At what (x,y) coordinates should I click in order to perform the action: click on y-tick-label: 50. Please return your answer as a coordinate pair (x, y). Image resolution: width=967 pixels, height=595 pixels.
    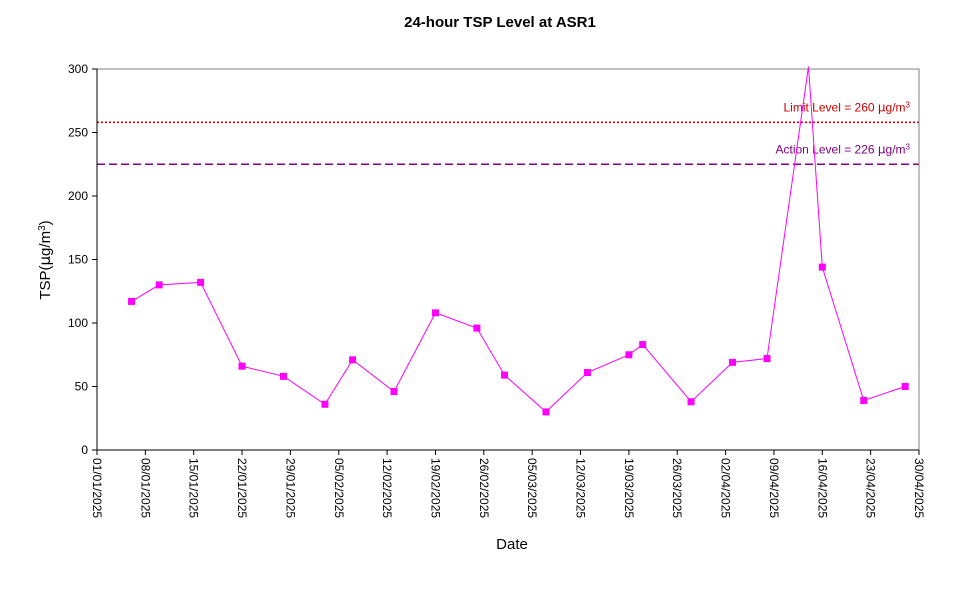
    Looking at the image, I should click on (82, 387).